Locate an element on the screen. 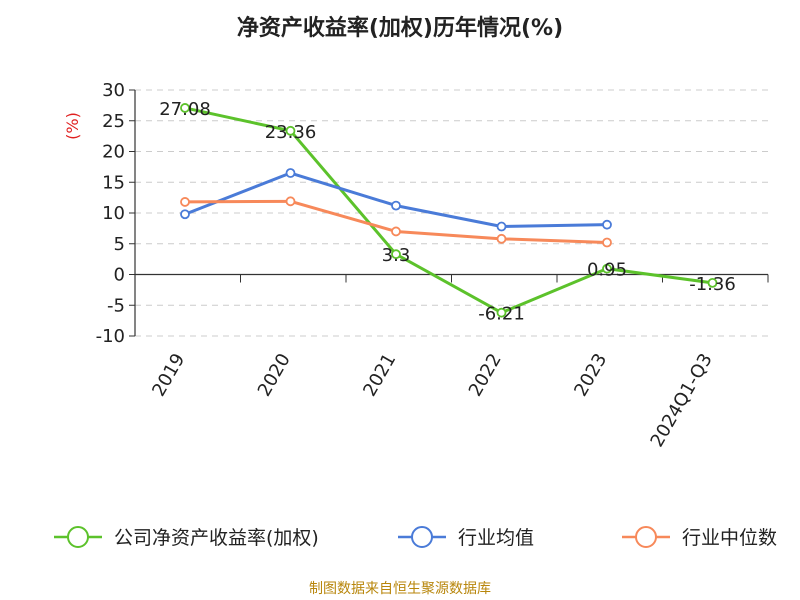  x-tick-label: 2019 is located at coordinates (168, 375).